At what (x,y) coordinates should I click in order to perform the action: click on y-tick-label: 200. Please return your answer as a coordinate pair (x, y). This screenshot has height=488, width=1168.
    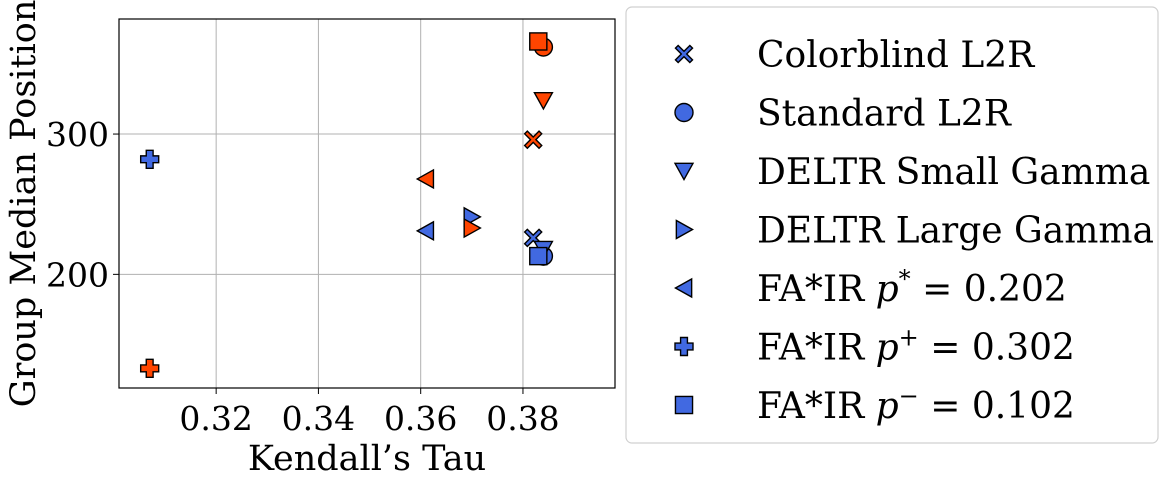
    Looking at the image, I should click on (77, 274).